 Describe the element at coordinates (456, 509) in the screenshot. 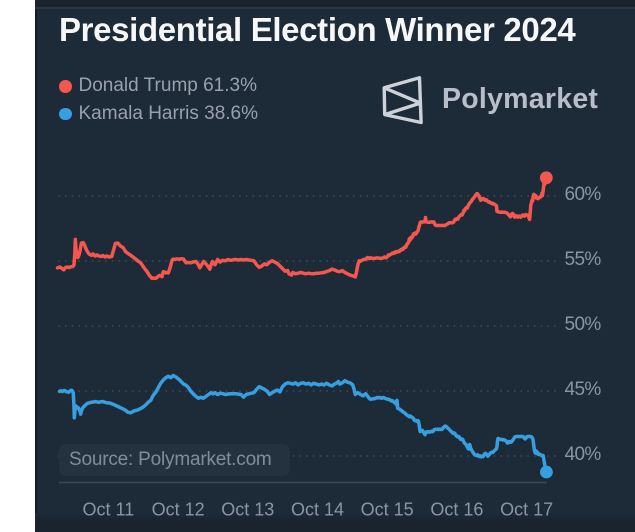

I see `svg-text: Oct 16` at that location.